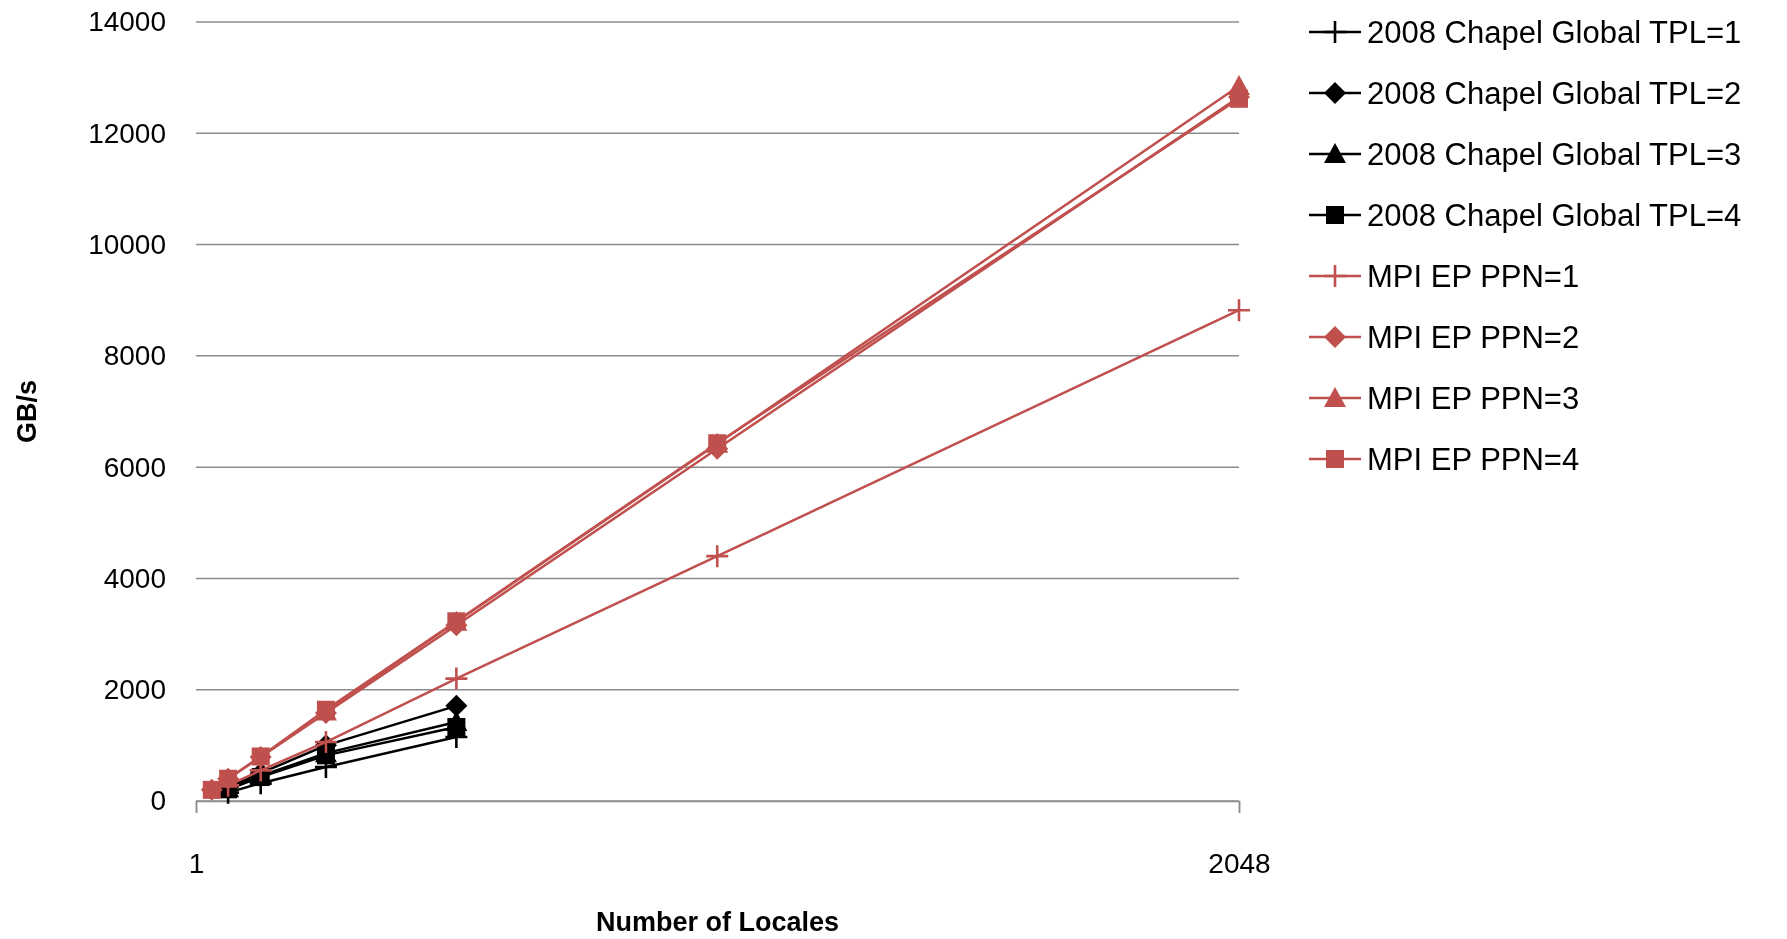 Image resolution: width=1787 pixels, height=939 pixels. What do you see at coordinates (134, 690) in the screenshot?
I see `y-tick-label: 2000` at bounding box center [134, 690].